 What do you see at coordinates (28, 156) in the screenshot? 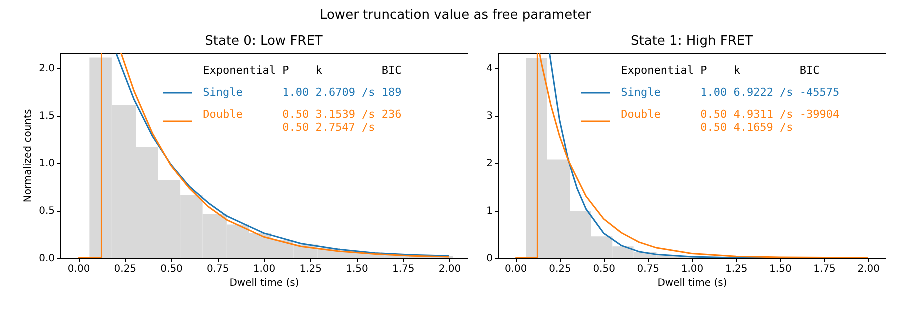
I see `y-axis-title: Normalized counts` at bounding box center [28, 156].